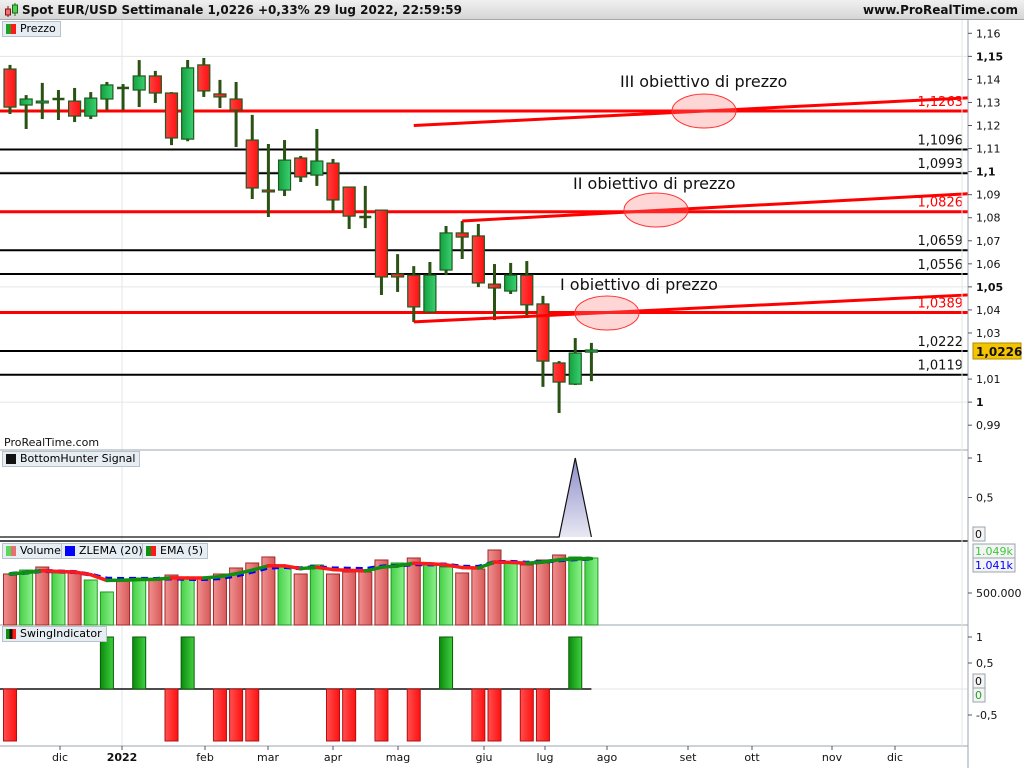  What do you see at coordinates (71, 459) in the screenshot?
I see `legend-bottomhunter: BottomHunter Signal` at bounding box center [71, 459].